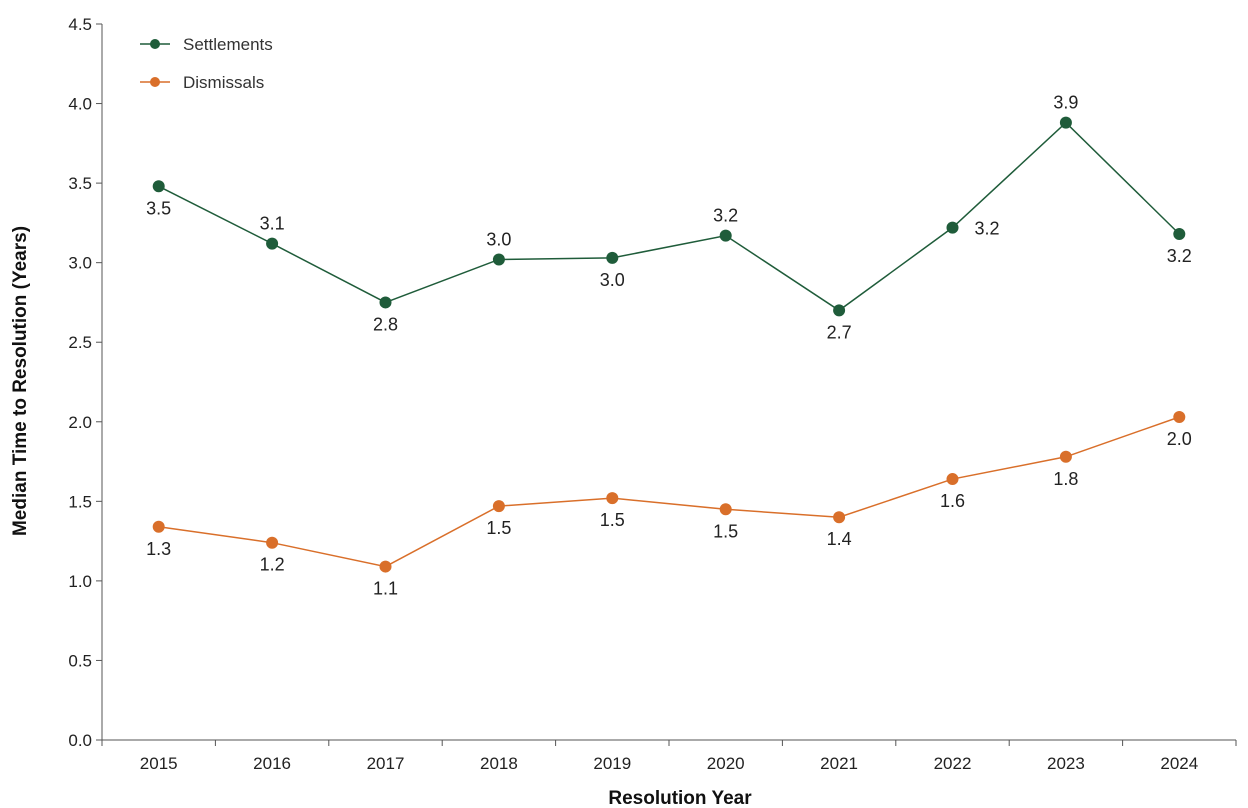 Image resolution: width=1248 pixels, height=808 pixels. I want to click on data-label: 3.1, so click(272, 224).